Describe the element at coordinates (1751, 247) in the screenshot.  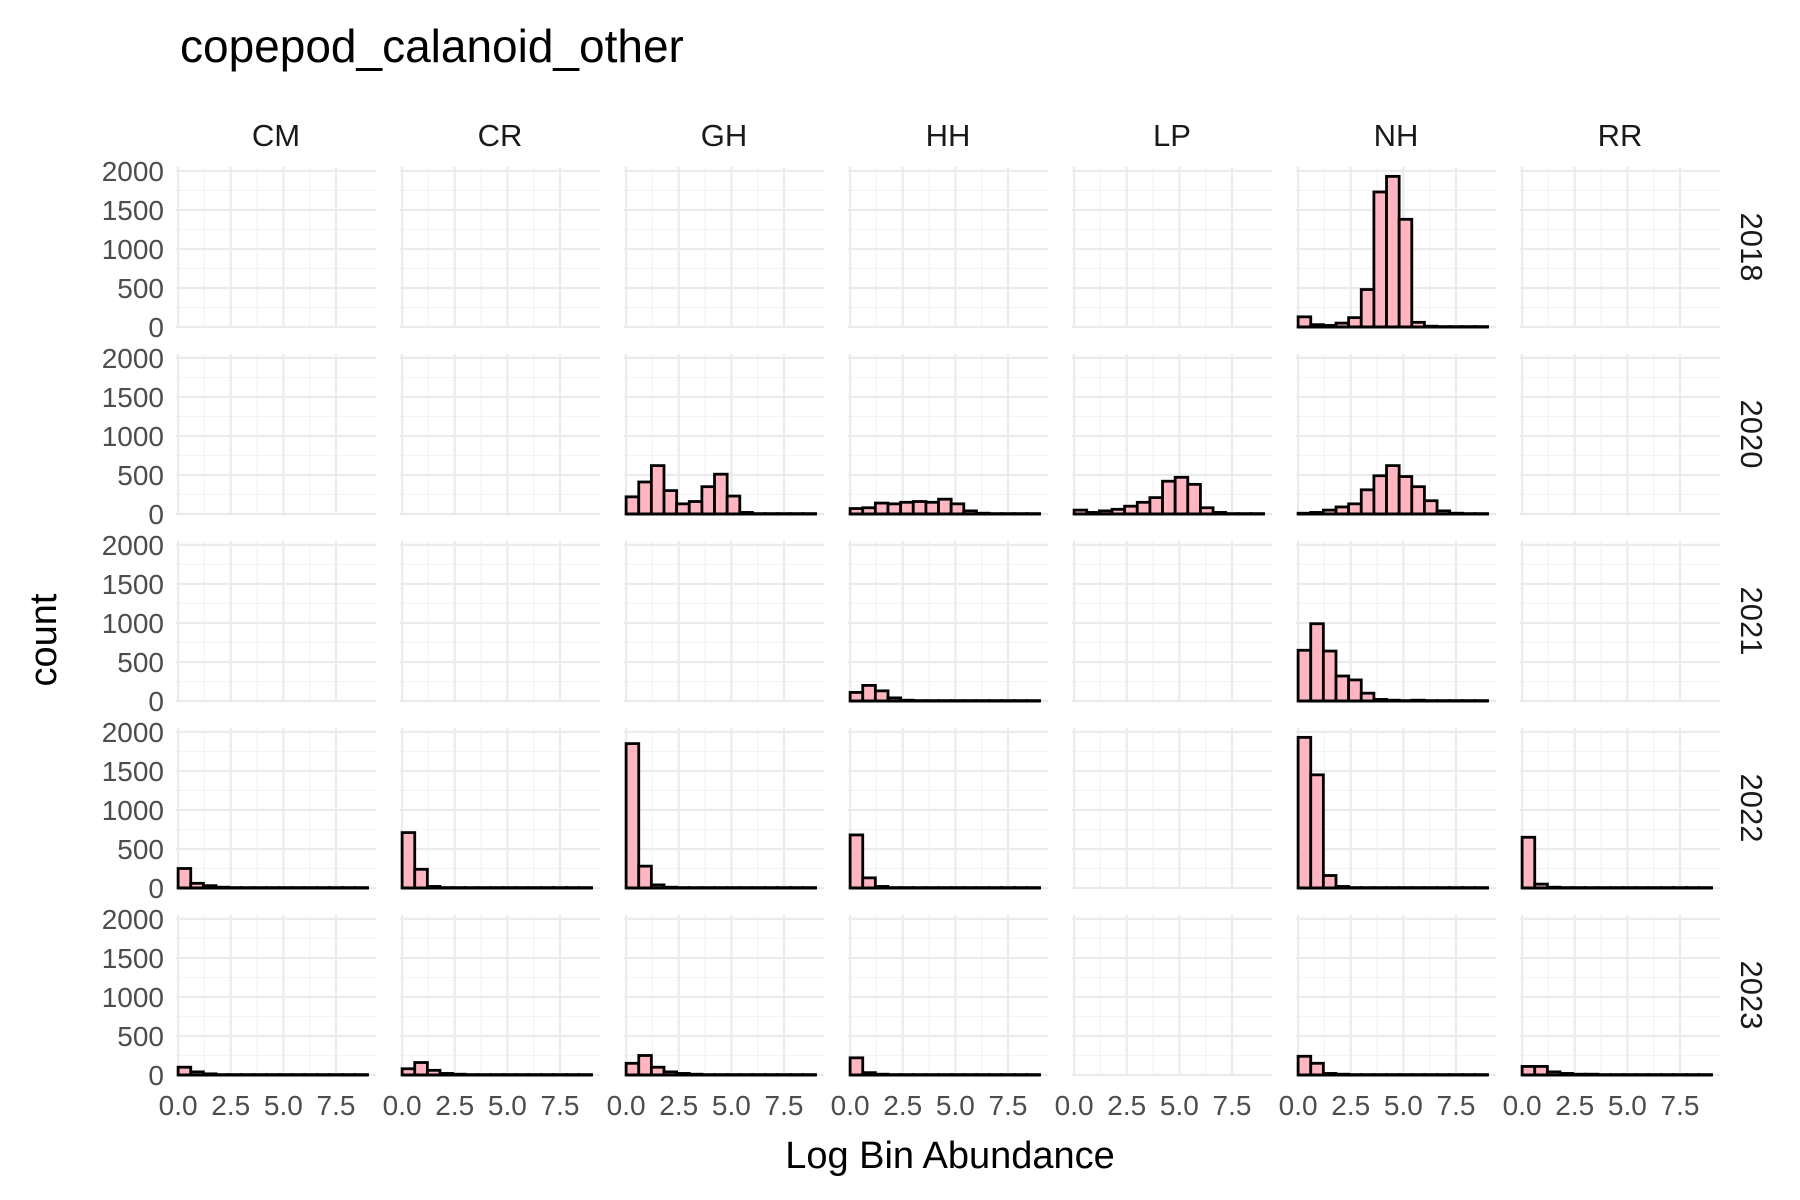
I see `strip-label-2018: 2018` at that location.